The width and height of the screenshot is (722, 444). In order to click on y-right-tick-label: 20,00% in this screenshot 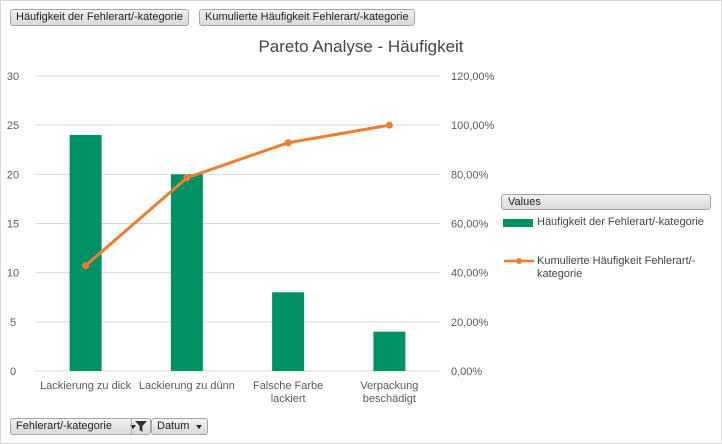, I will do `click(470, 323)`.